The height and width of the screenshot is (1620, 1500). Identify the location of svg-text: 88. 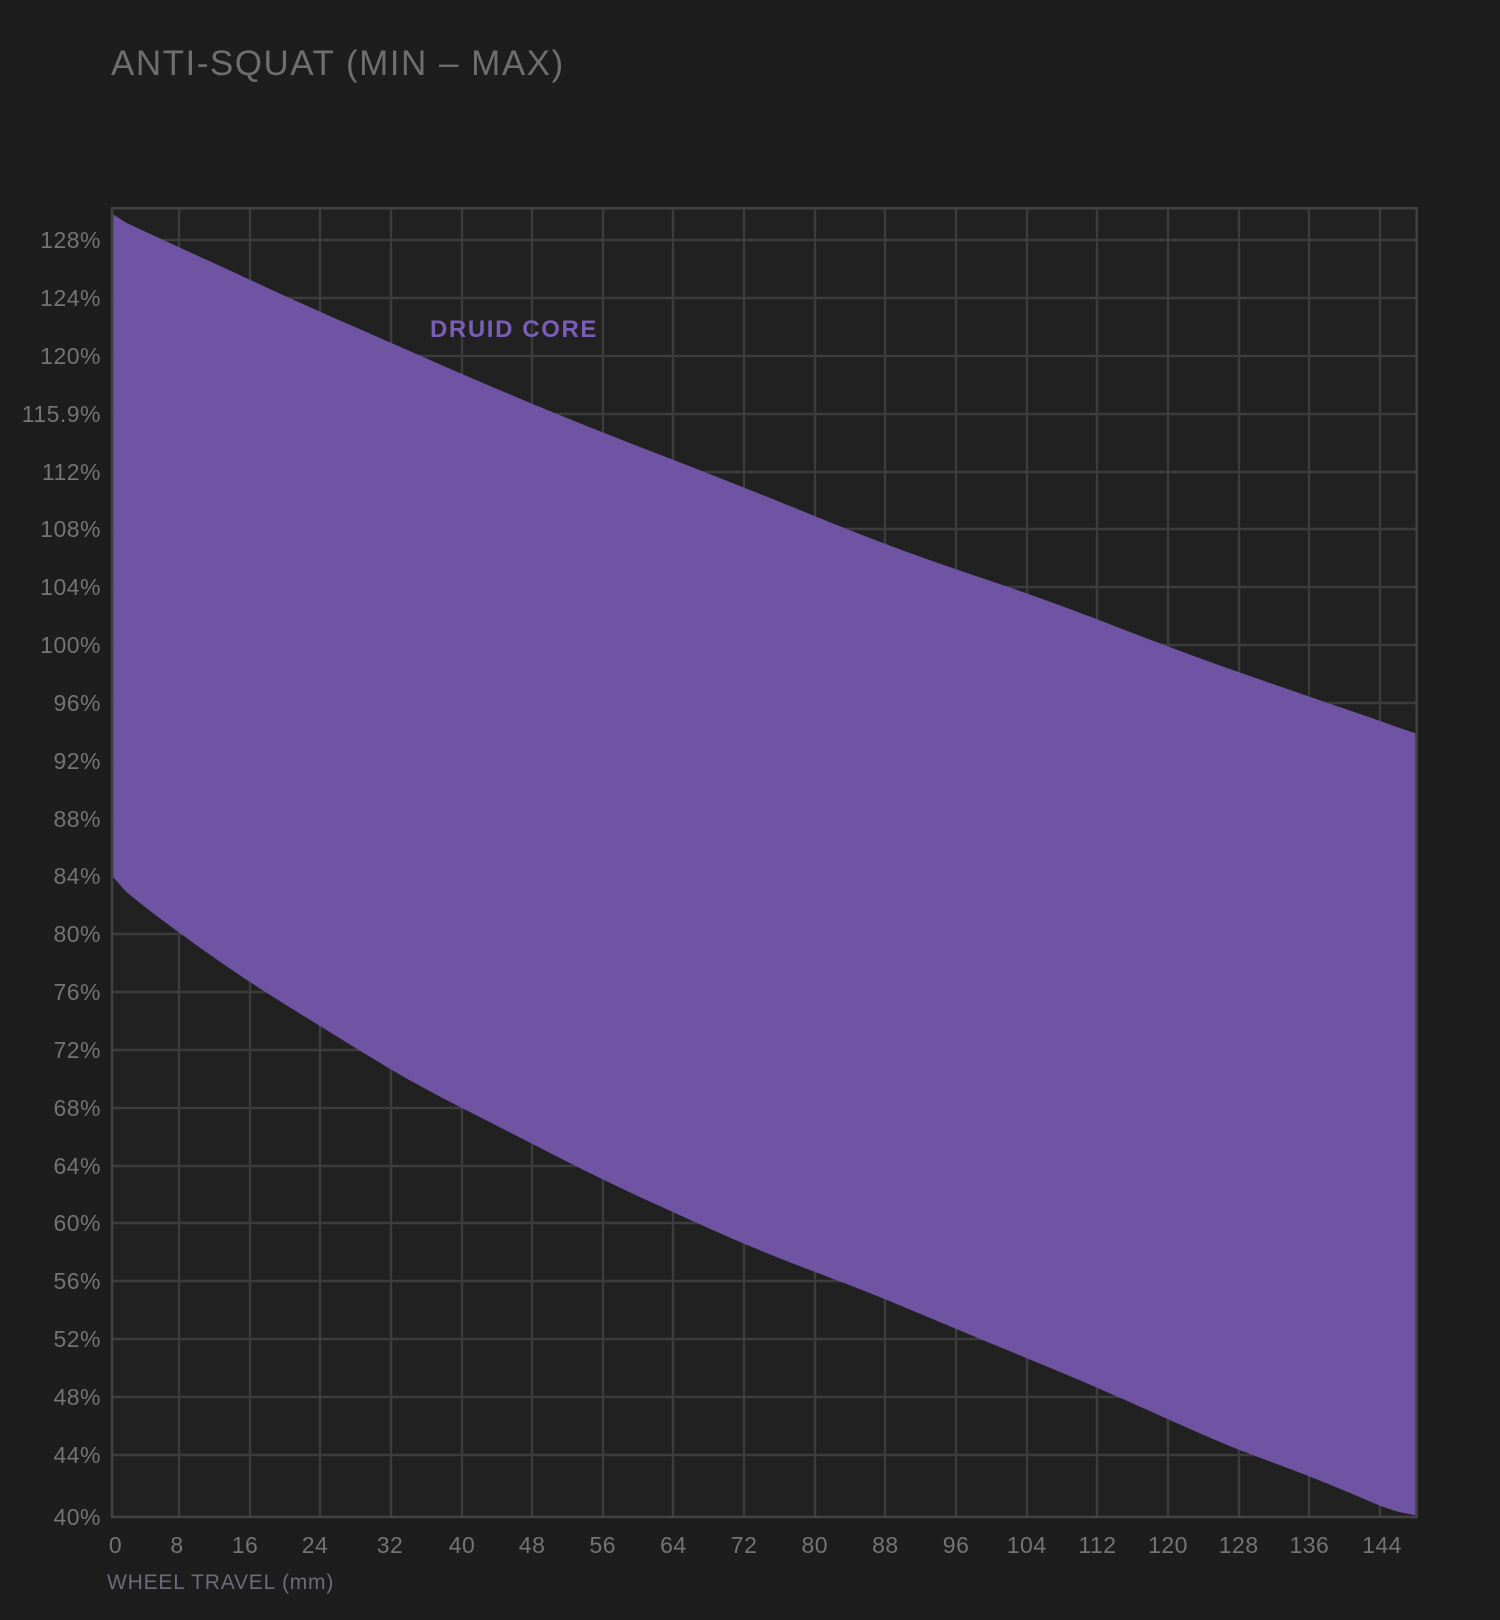
(885, 1545).